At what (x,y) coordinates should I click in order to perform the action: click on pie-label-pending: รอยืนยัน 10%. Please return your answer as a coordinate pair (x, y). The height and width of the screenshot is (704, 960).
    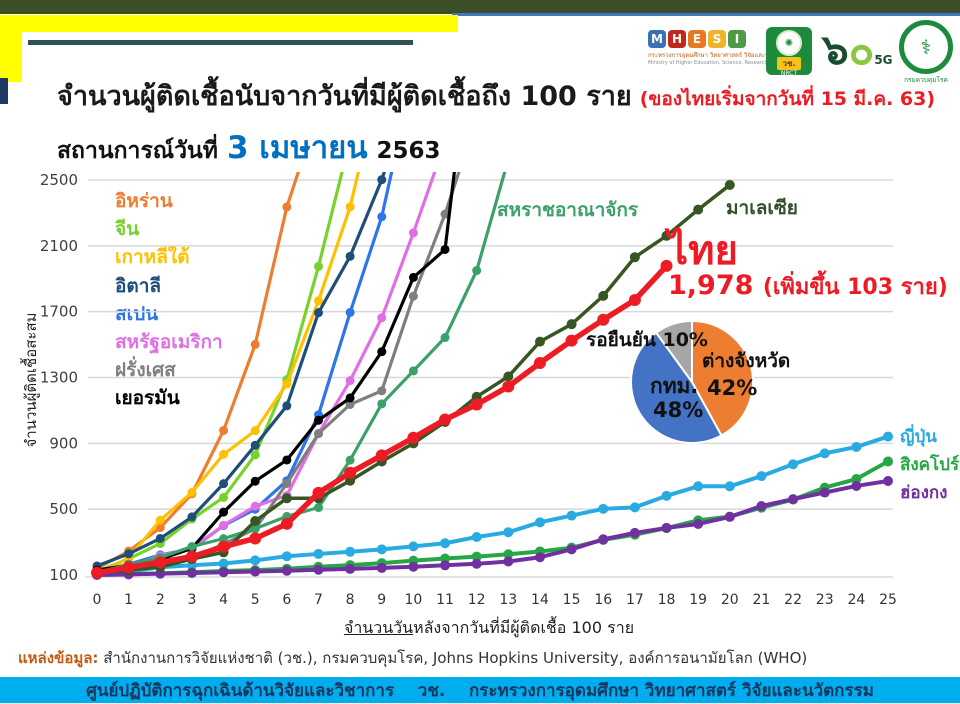
    Looking at the image, I should click on (647, 340).